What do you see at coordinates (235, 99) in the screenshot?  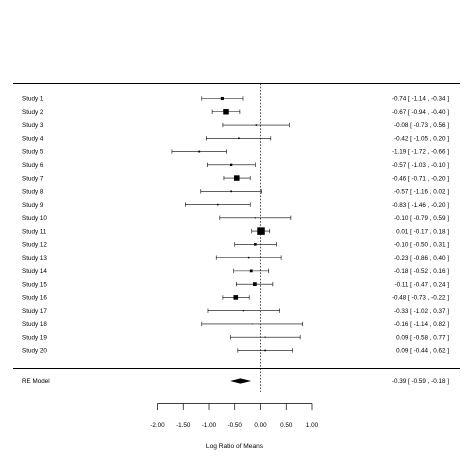 I see `study-row: Study 1 -0.74 [ -1.14 , -0.34 ]` at bounding box center [235, 99].